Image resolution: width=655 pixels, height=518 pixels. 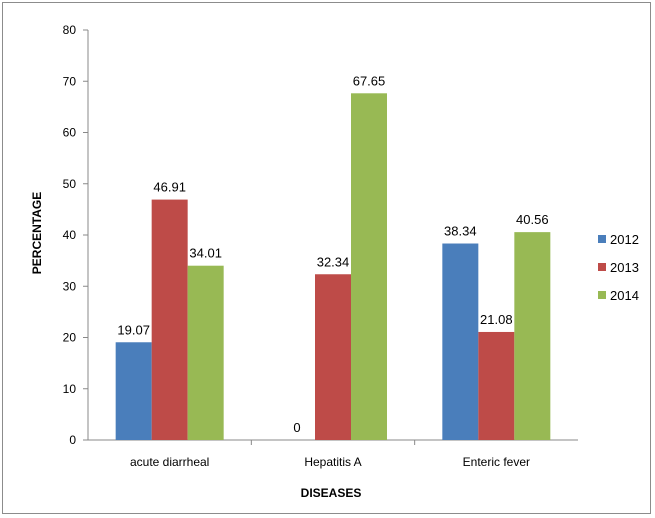 What do you see at coordinates (624, 267) in the screenshot?
I see `legend-label: 2013` at bounding box center [624, 267].